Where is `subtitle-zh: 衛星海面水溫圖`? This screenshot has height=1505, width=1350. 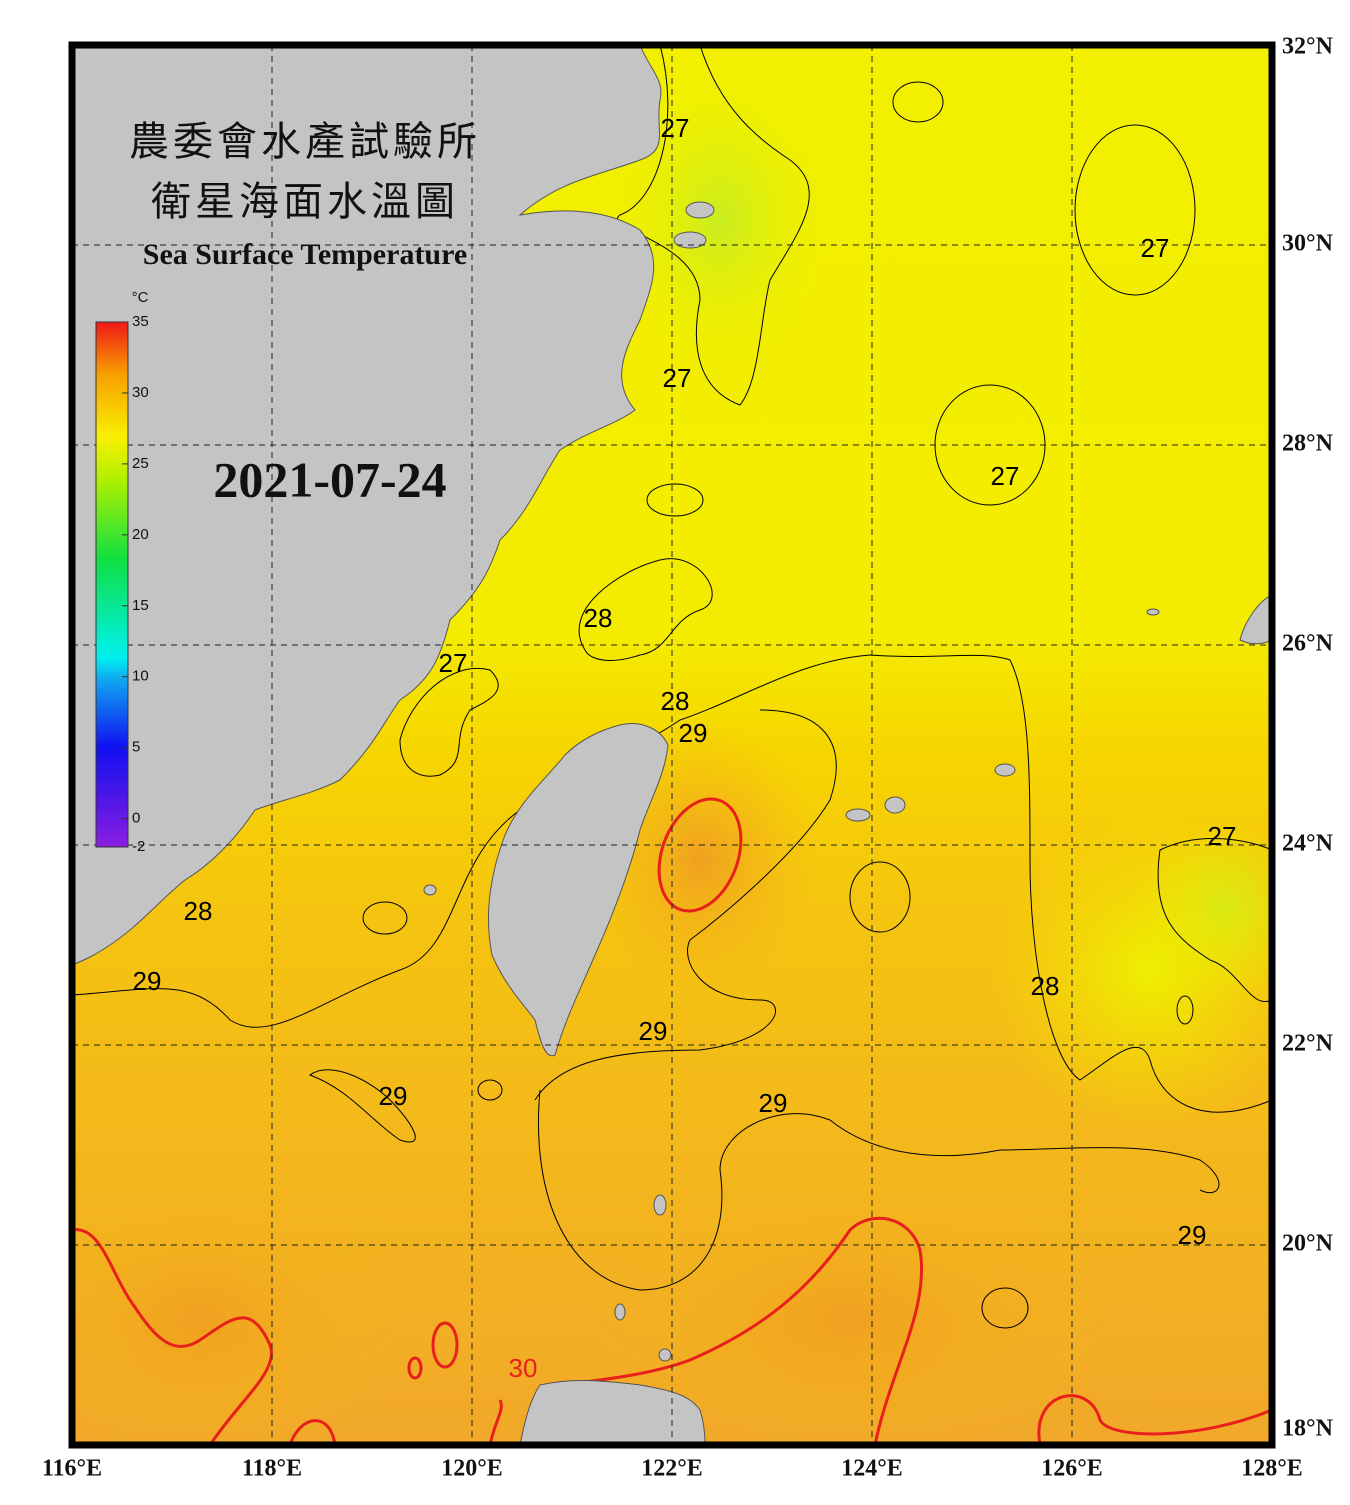 subtitle-zh: 衛星海面水溫圖 is located at coordinates (305, 202).